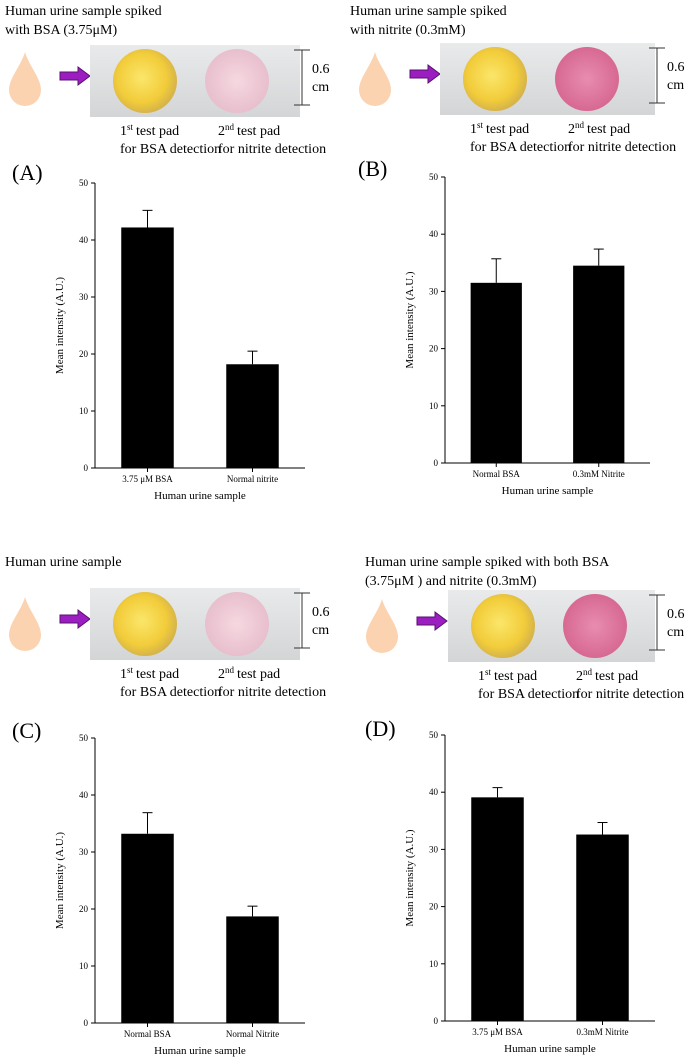 The height and width of the screenshot is (1062, 685). What do you see at coordinates (497, 474) in the screenshot?
I see `x-tick-label: Normal BSA` at bounding box center [497, 474].